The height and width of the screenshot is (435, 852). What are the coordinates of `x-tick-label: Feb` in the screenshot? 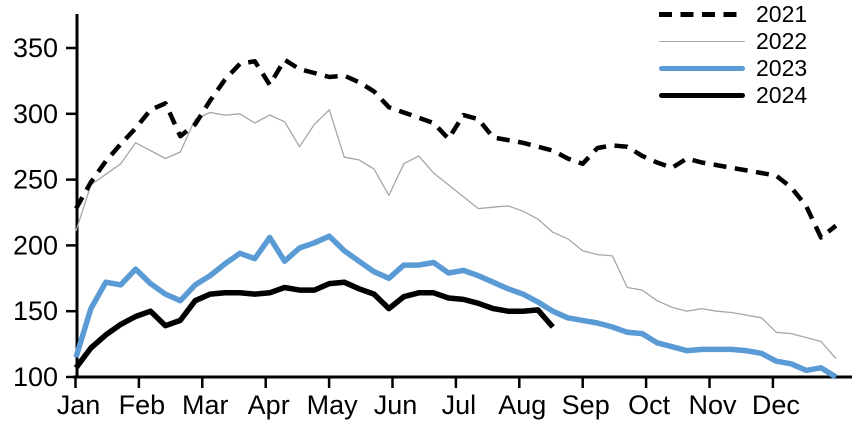 It's located at (142, 405).